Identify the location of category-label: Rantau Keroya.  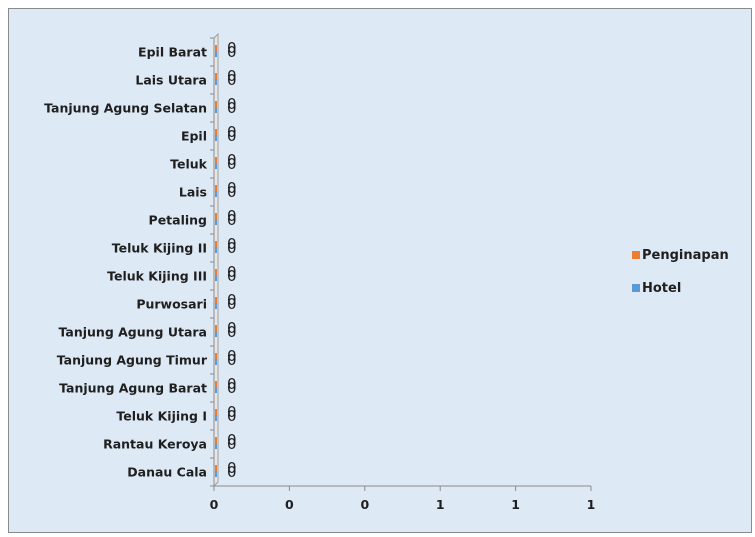
(155, 444).